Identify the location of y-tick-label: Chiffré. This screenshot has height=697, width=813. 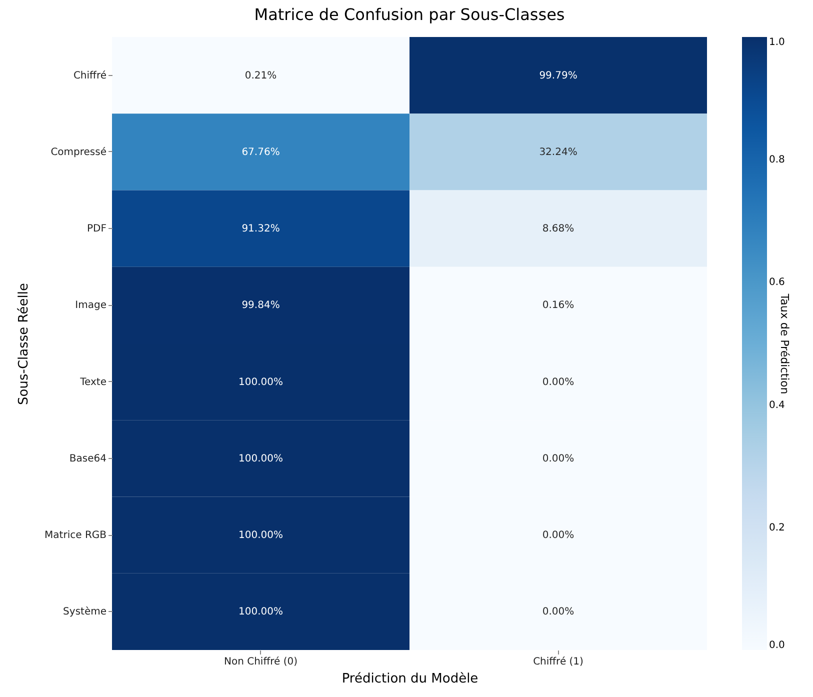
(89, 76).